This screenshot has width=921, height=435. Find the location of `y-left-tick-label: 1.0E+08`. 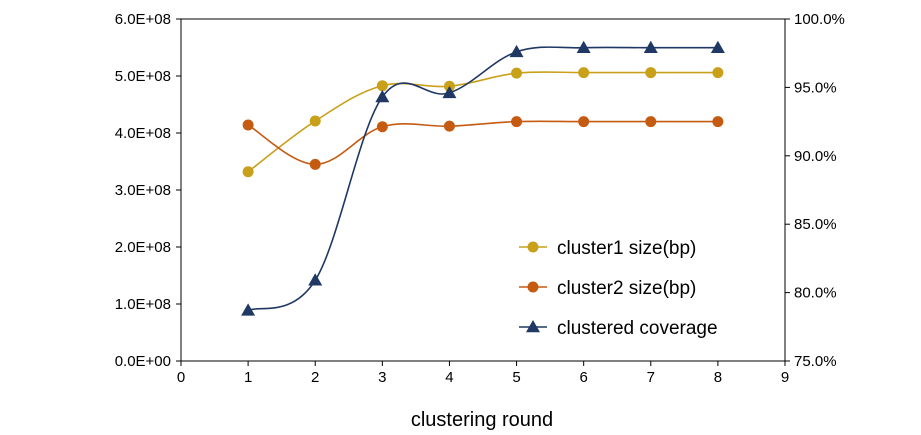

y-left-tick-label: 1.0E+08 is located at coordinates (143, 304).